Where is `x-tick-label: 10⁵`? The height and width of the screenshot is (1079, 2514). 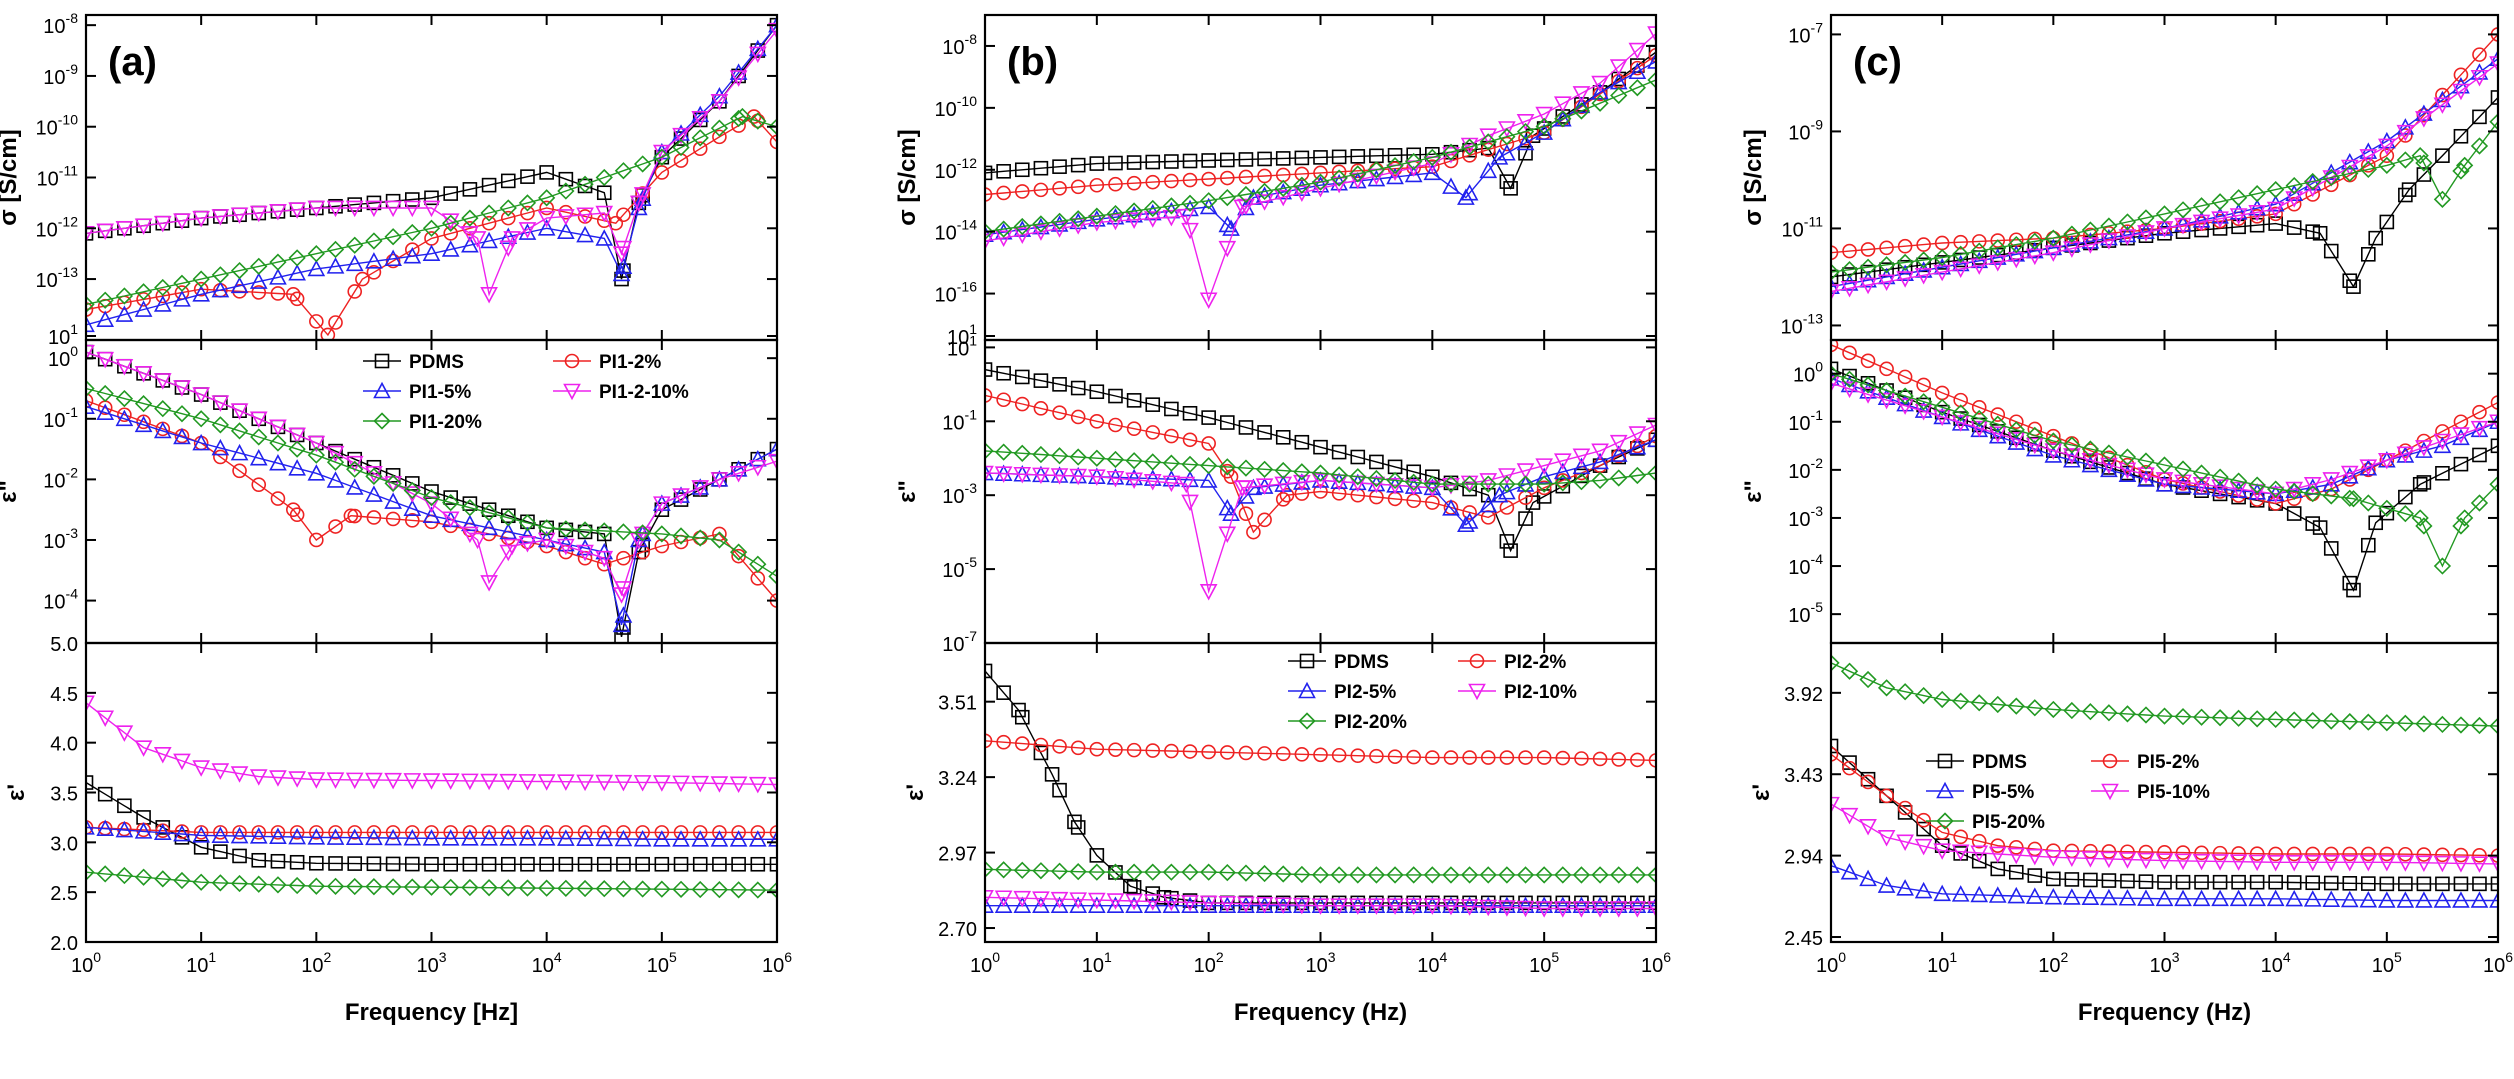
x-tick-label: 10⁵ is located at coordinates (1544, 963).